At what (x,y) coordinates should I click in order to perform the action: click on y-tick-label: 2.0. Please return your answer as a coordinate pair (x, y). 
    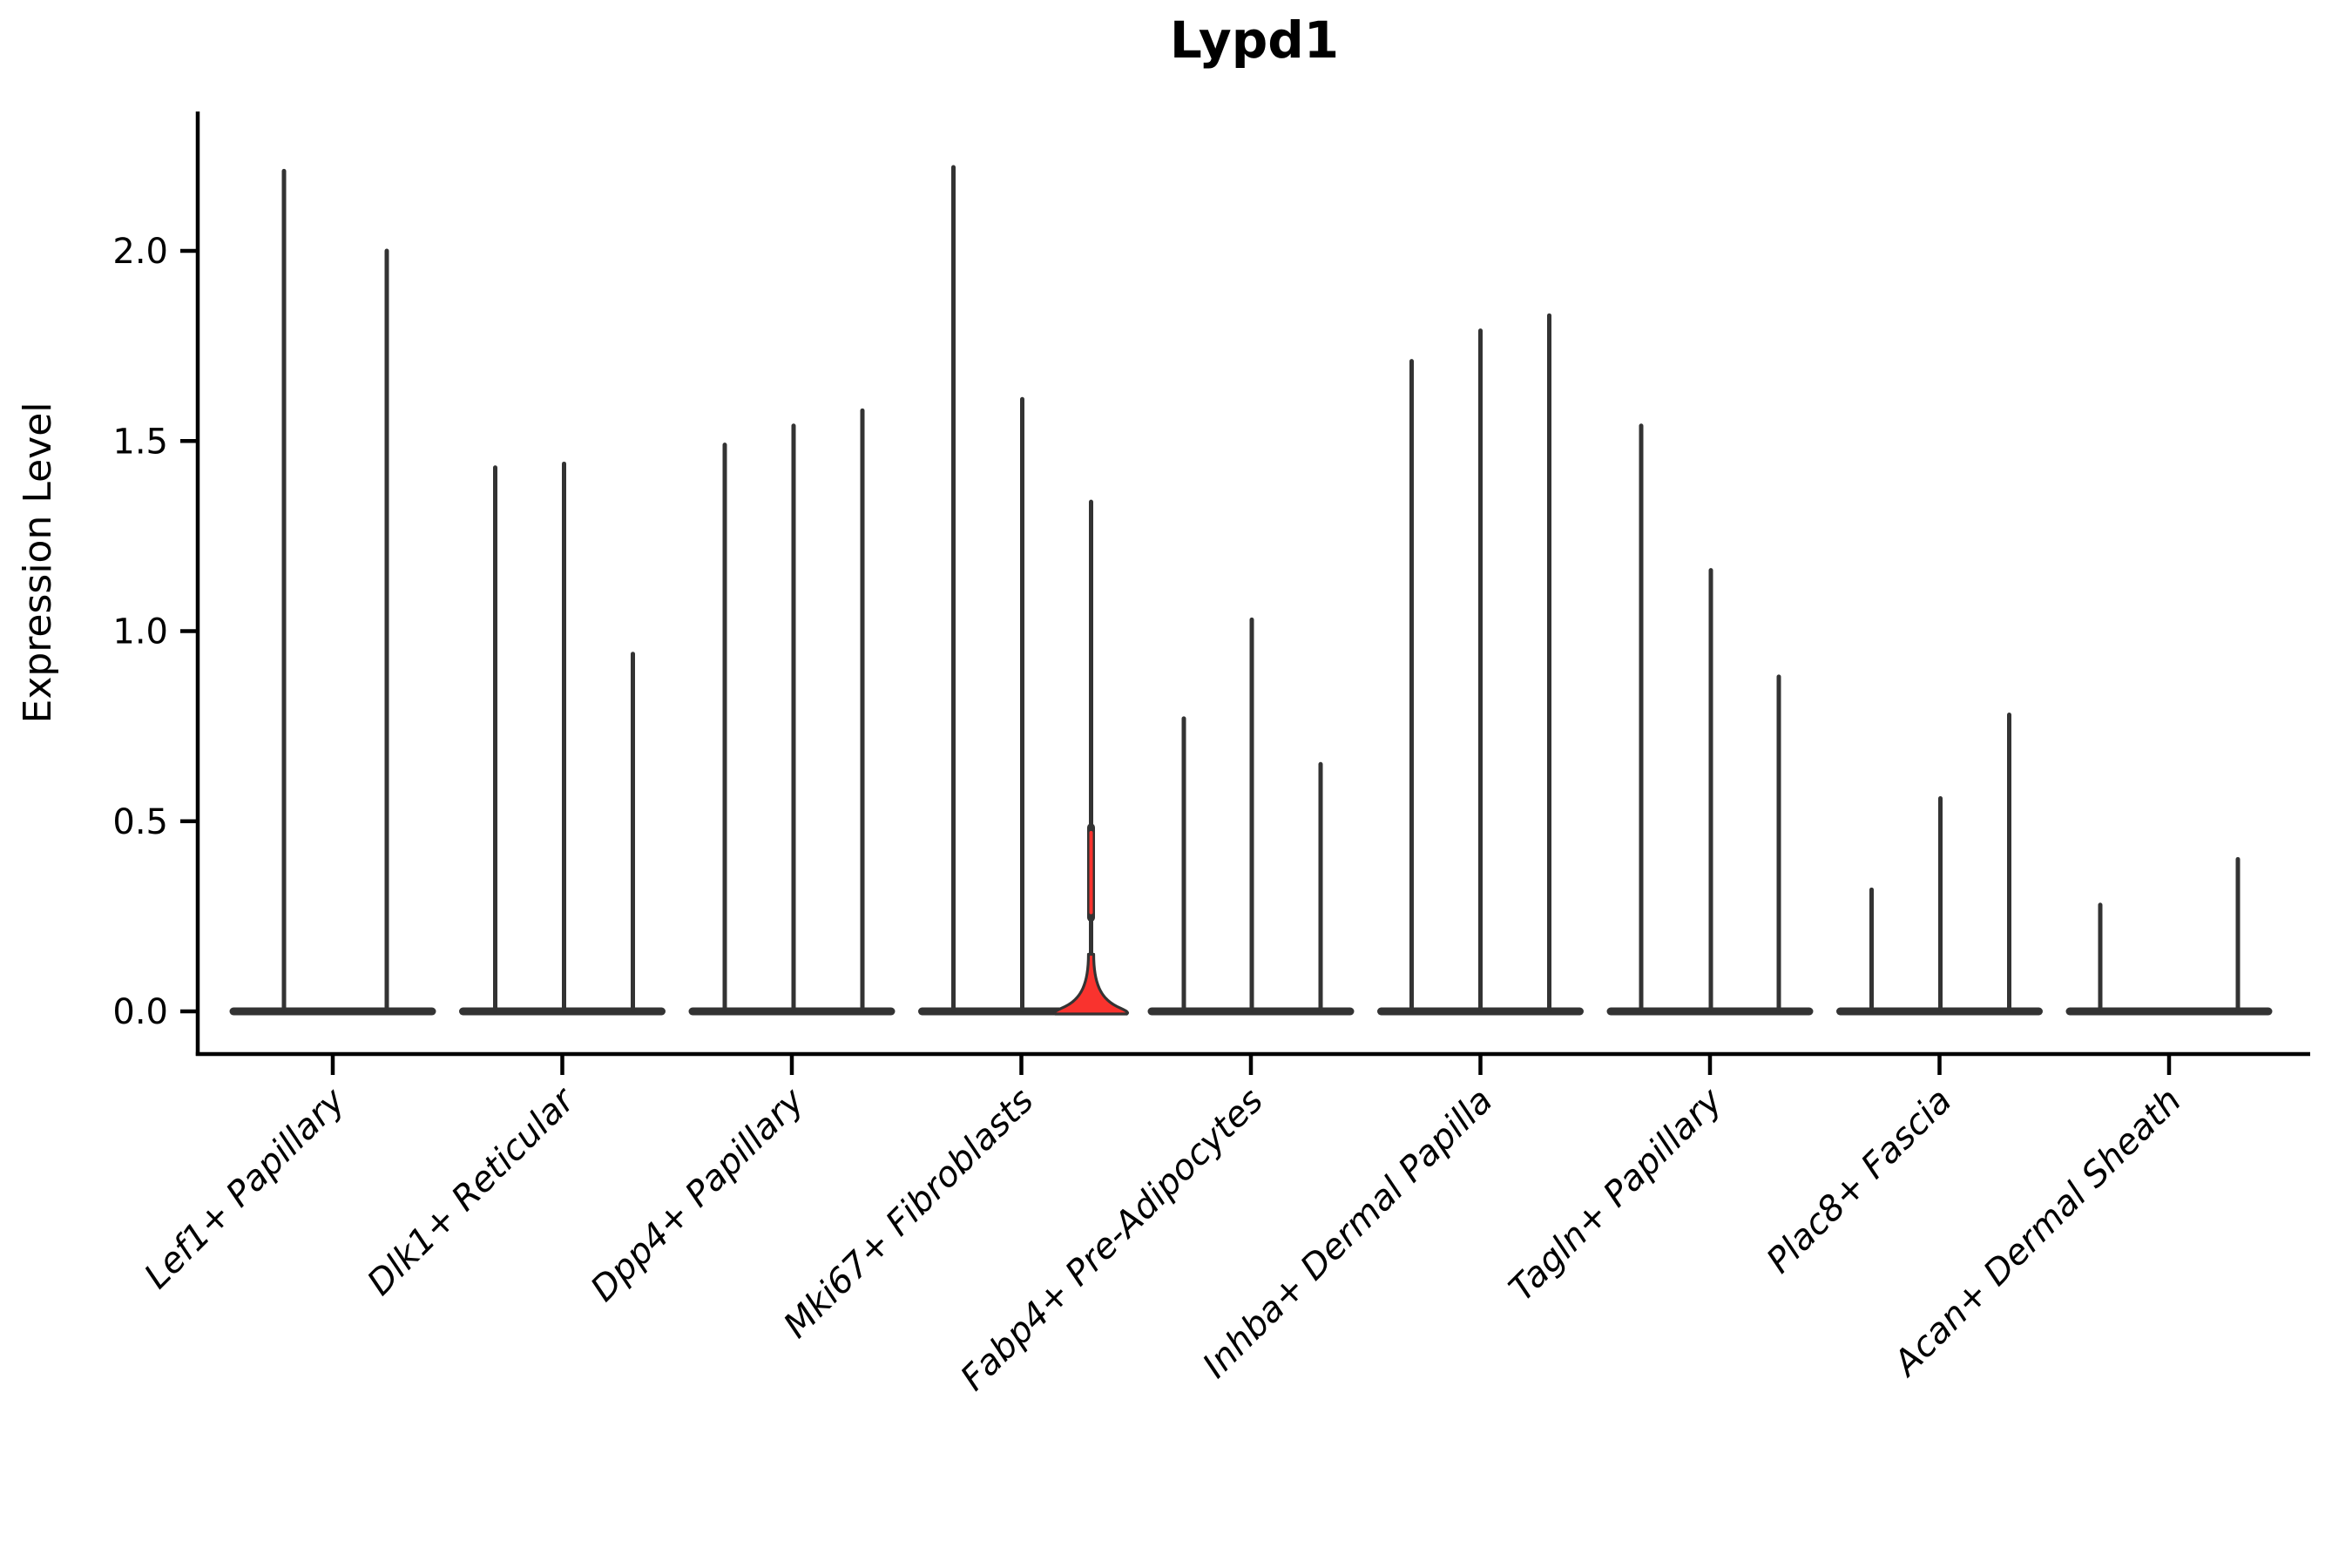
    Looking at the image, I should click on (140, 252).